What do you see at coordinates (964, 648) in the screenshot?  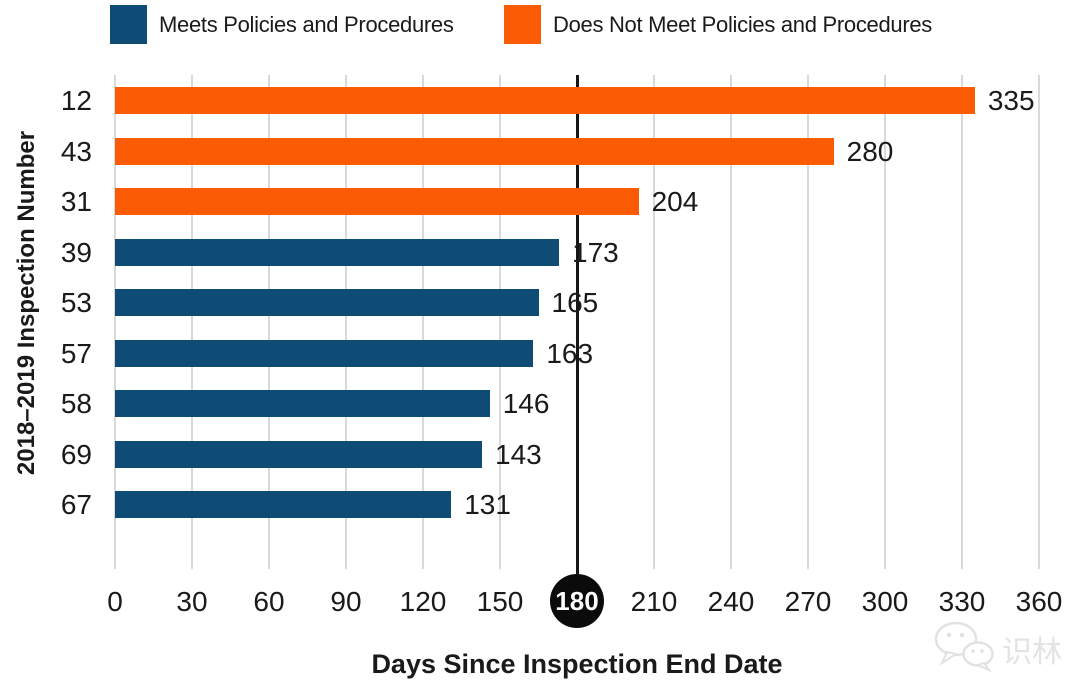 I see `wechat-icon` at bounding box center [964, 648].